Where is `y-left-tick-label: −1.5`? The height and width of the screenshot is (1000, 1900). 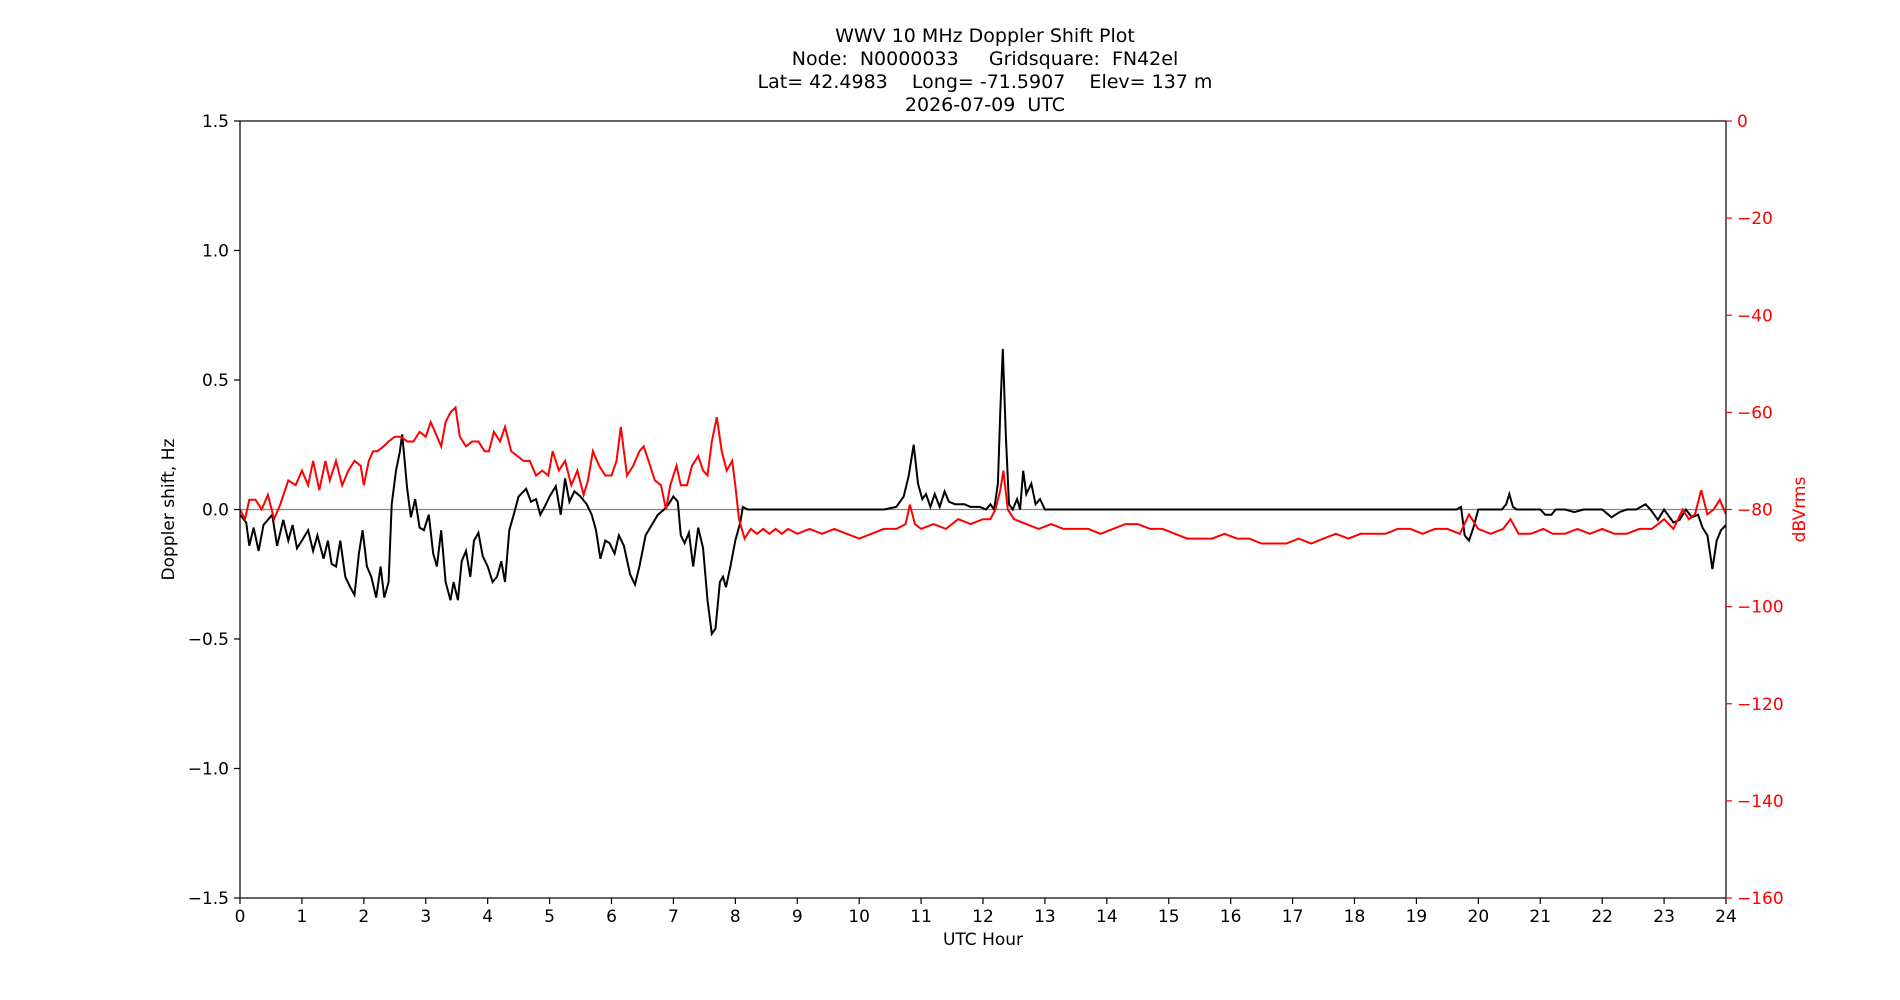
y-left-tick-label: −1.5 is located at coordinates (208, 899).